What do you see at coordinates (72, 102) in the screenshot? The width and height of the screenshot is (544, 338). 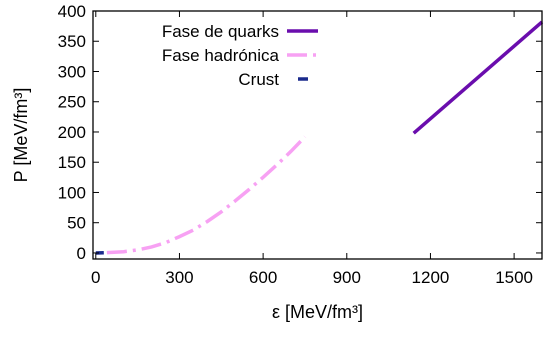 I see `y-tick-label: 250` at bounding box center [72, 102].